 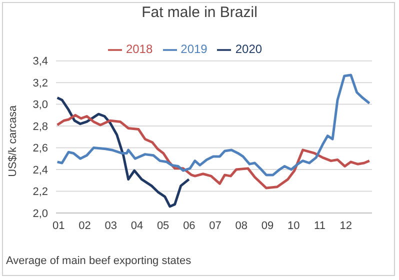 I want to click on x-tick-label: 05, so click(x=163, y=226).